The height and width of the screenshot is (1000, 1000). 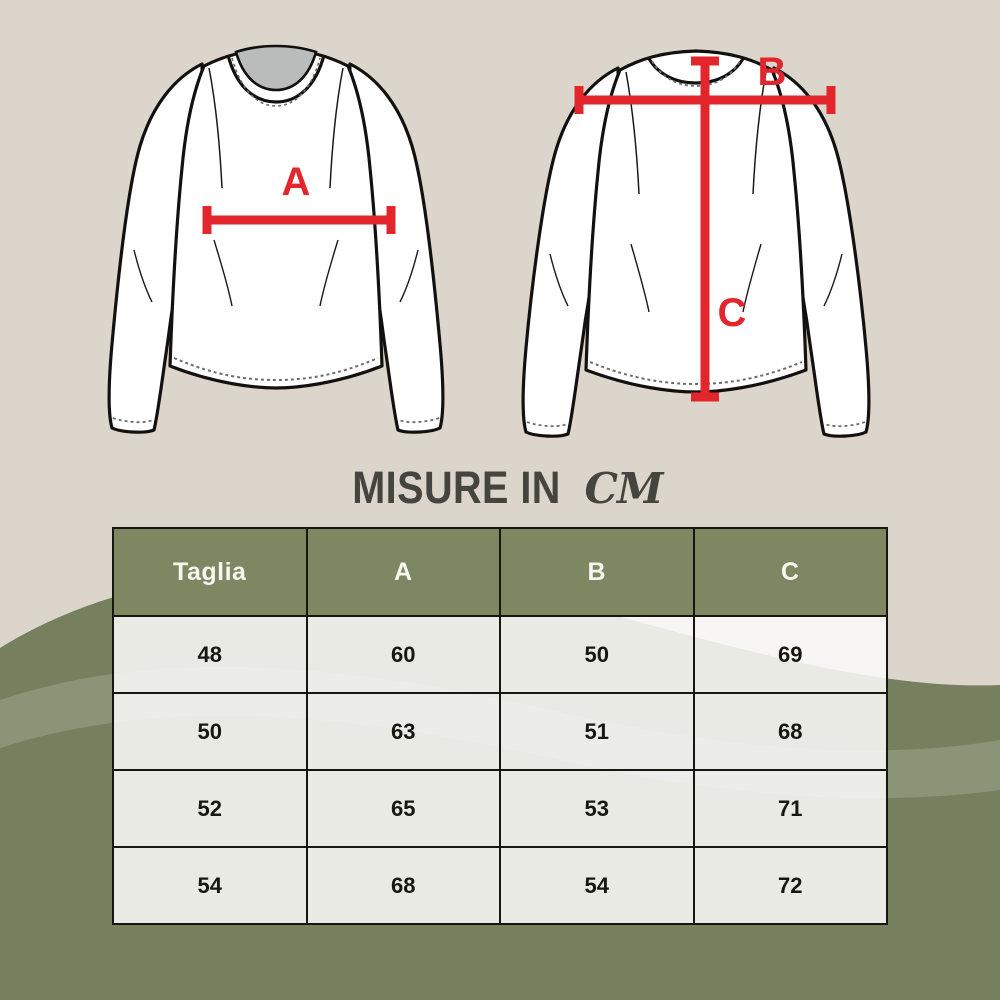 What do you see at coordinates (705, 229) in the screenshot?
I see `measure-line-c` at bounding box center [705, 229].